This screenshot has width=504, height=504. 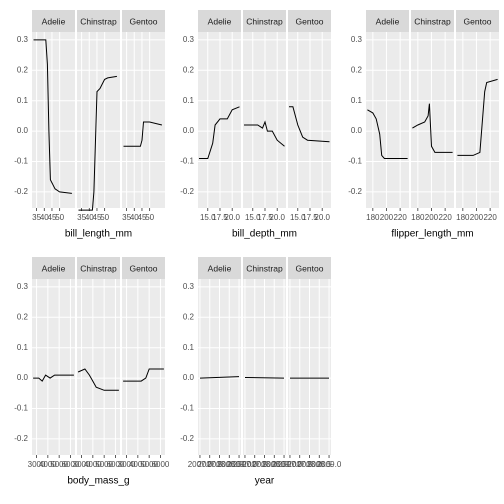 I want to click on x-tick-label: 2008.5, so click(x=319, y=464).